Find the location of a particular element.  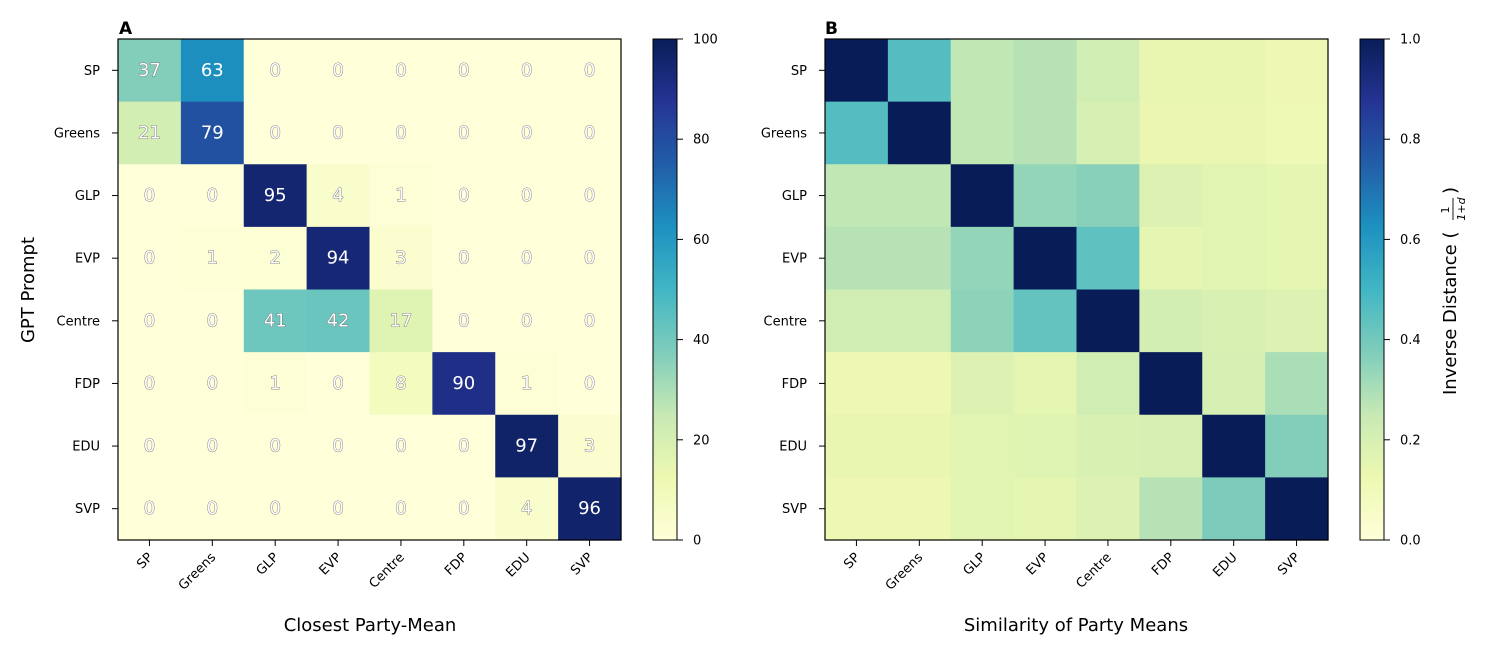

x-tick-label: SVP is located at coordinates (582, 564).